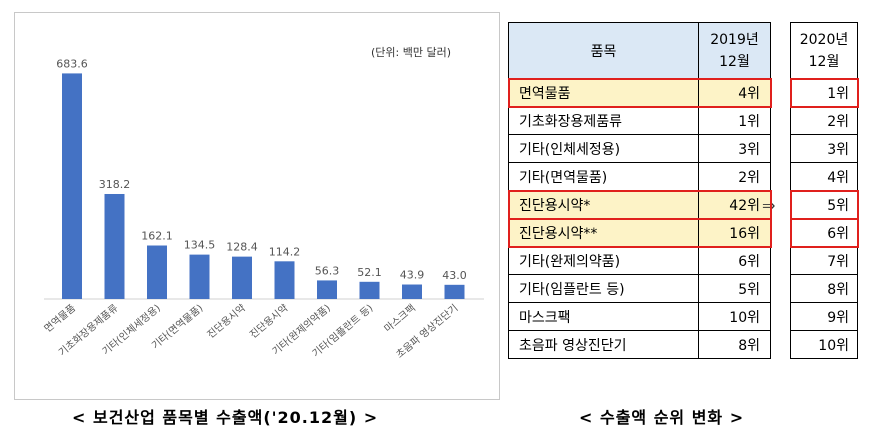  I want to click on table-row: 진단용시약* 42위, so click(639, 204).